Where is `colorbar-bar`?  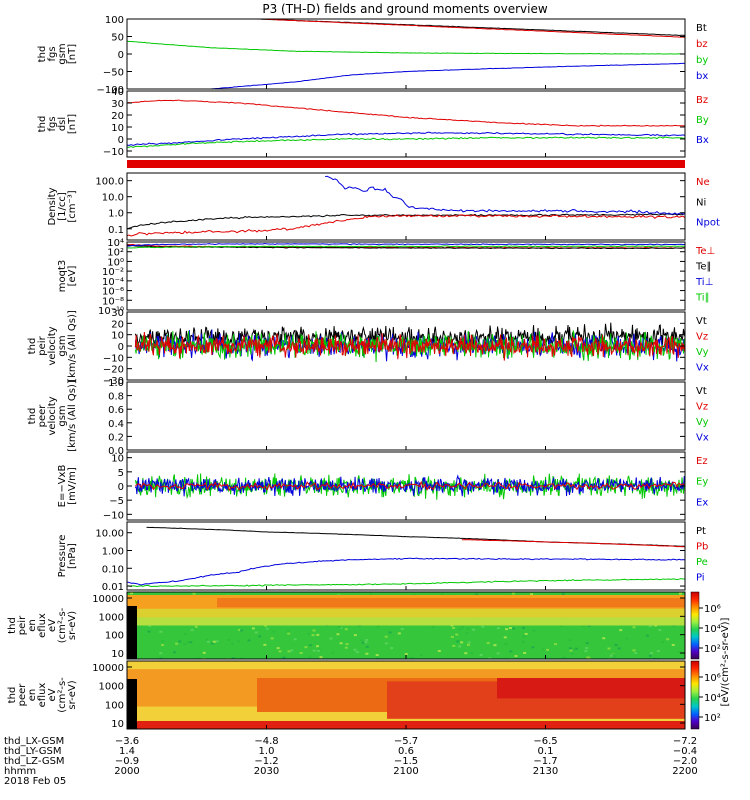
colorbar-bar is located at coordinates (695, 695).